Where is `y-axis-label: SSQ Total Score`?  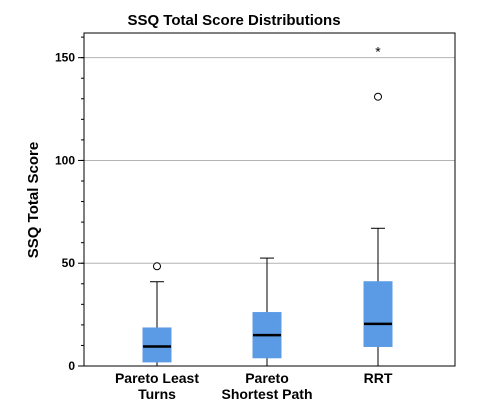
y-axis-label: SSQ Total Score is located at coordinates (33, 200).